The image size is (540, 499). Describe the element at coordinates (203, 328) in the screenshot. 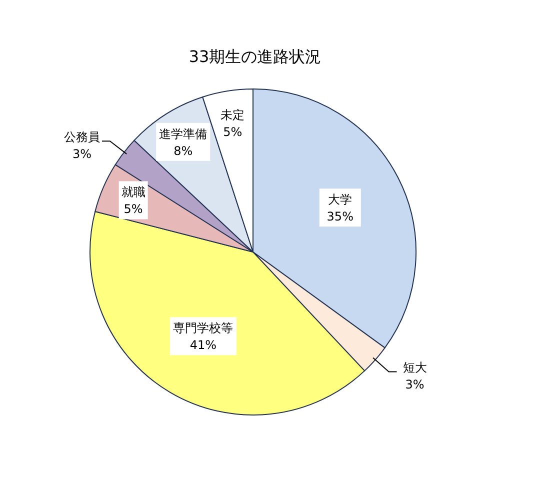

I see `slice-label: 専門学校等` at that location.